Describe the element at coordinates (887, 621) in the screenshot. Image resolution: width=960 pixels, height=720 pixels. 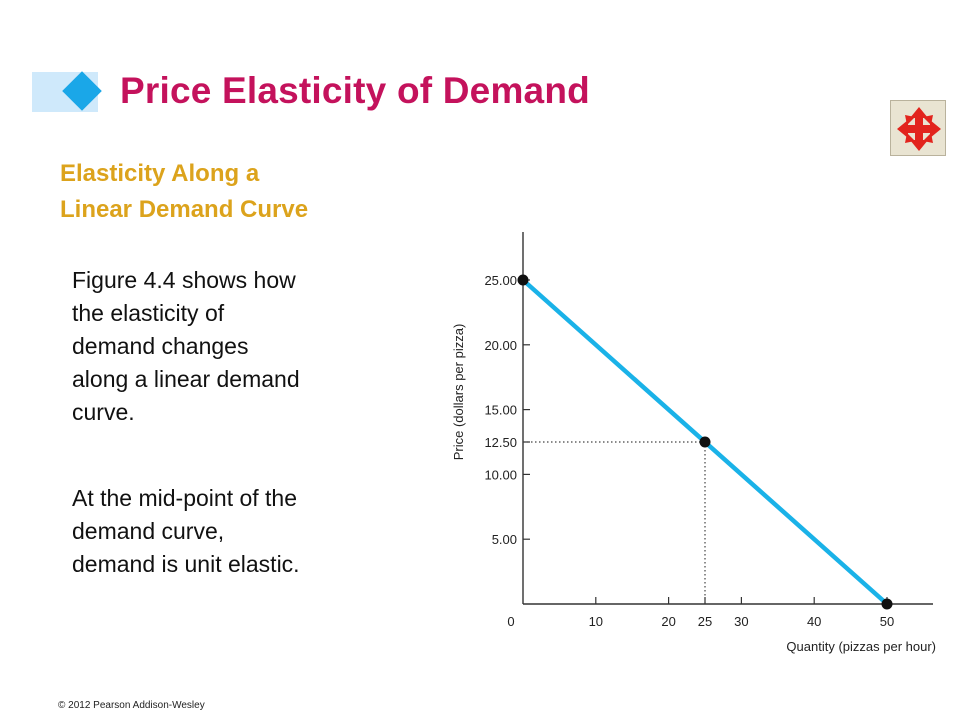
I see `x-tick-label: 50` at that location.